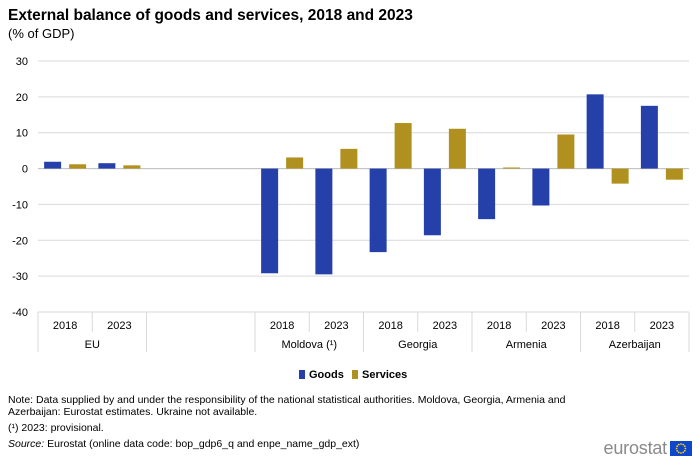 The image size is (700, 462). I want to click on y-tick-label: -10, so click(20, 205).